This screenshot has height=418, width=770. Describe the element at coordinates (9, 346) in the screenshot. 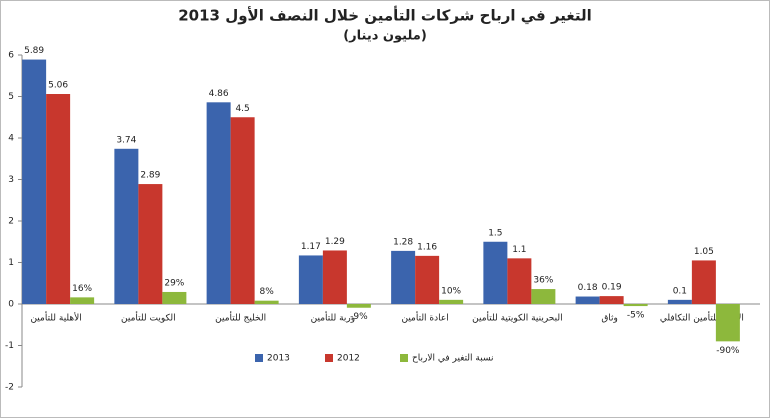

I see `y-tick-label: -1` at that location.